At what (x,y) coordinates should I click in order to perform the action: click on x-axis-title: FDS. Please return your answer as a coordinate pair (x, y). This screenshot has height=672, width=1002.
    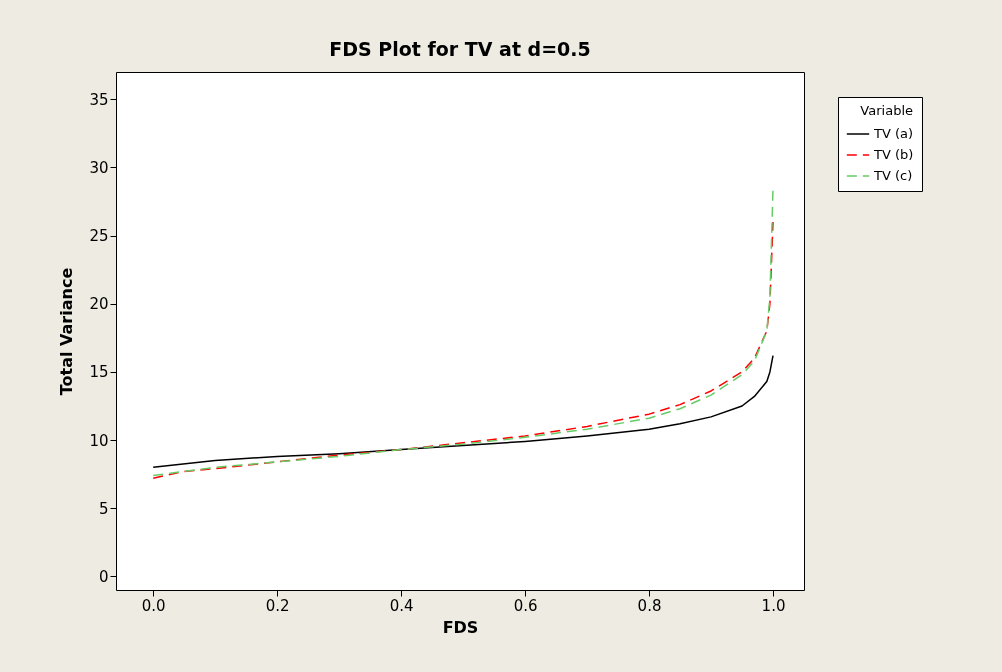
    Looking at the image, I should click on (460, 627).